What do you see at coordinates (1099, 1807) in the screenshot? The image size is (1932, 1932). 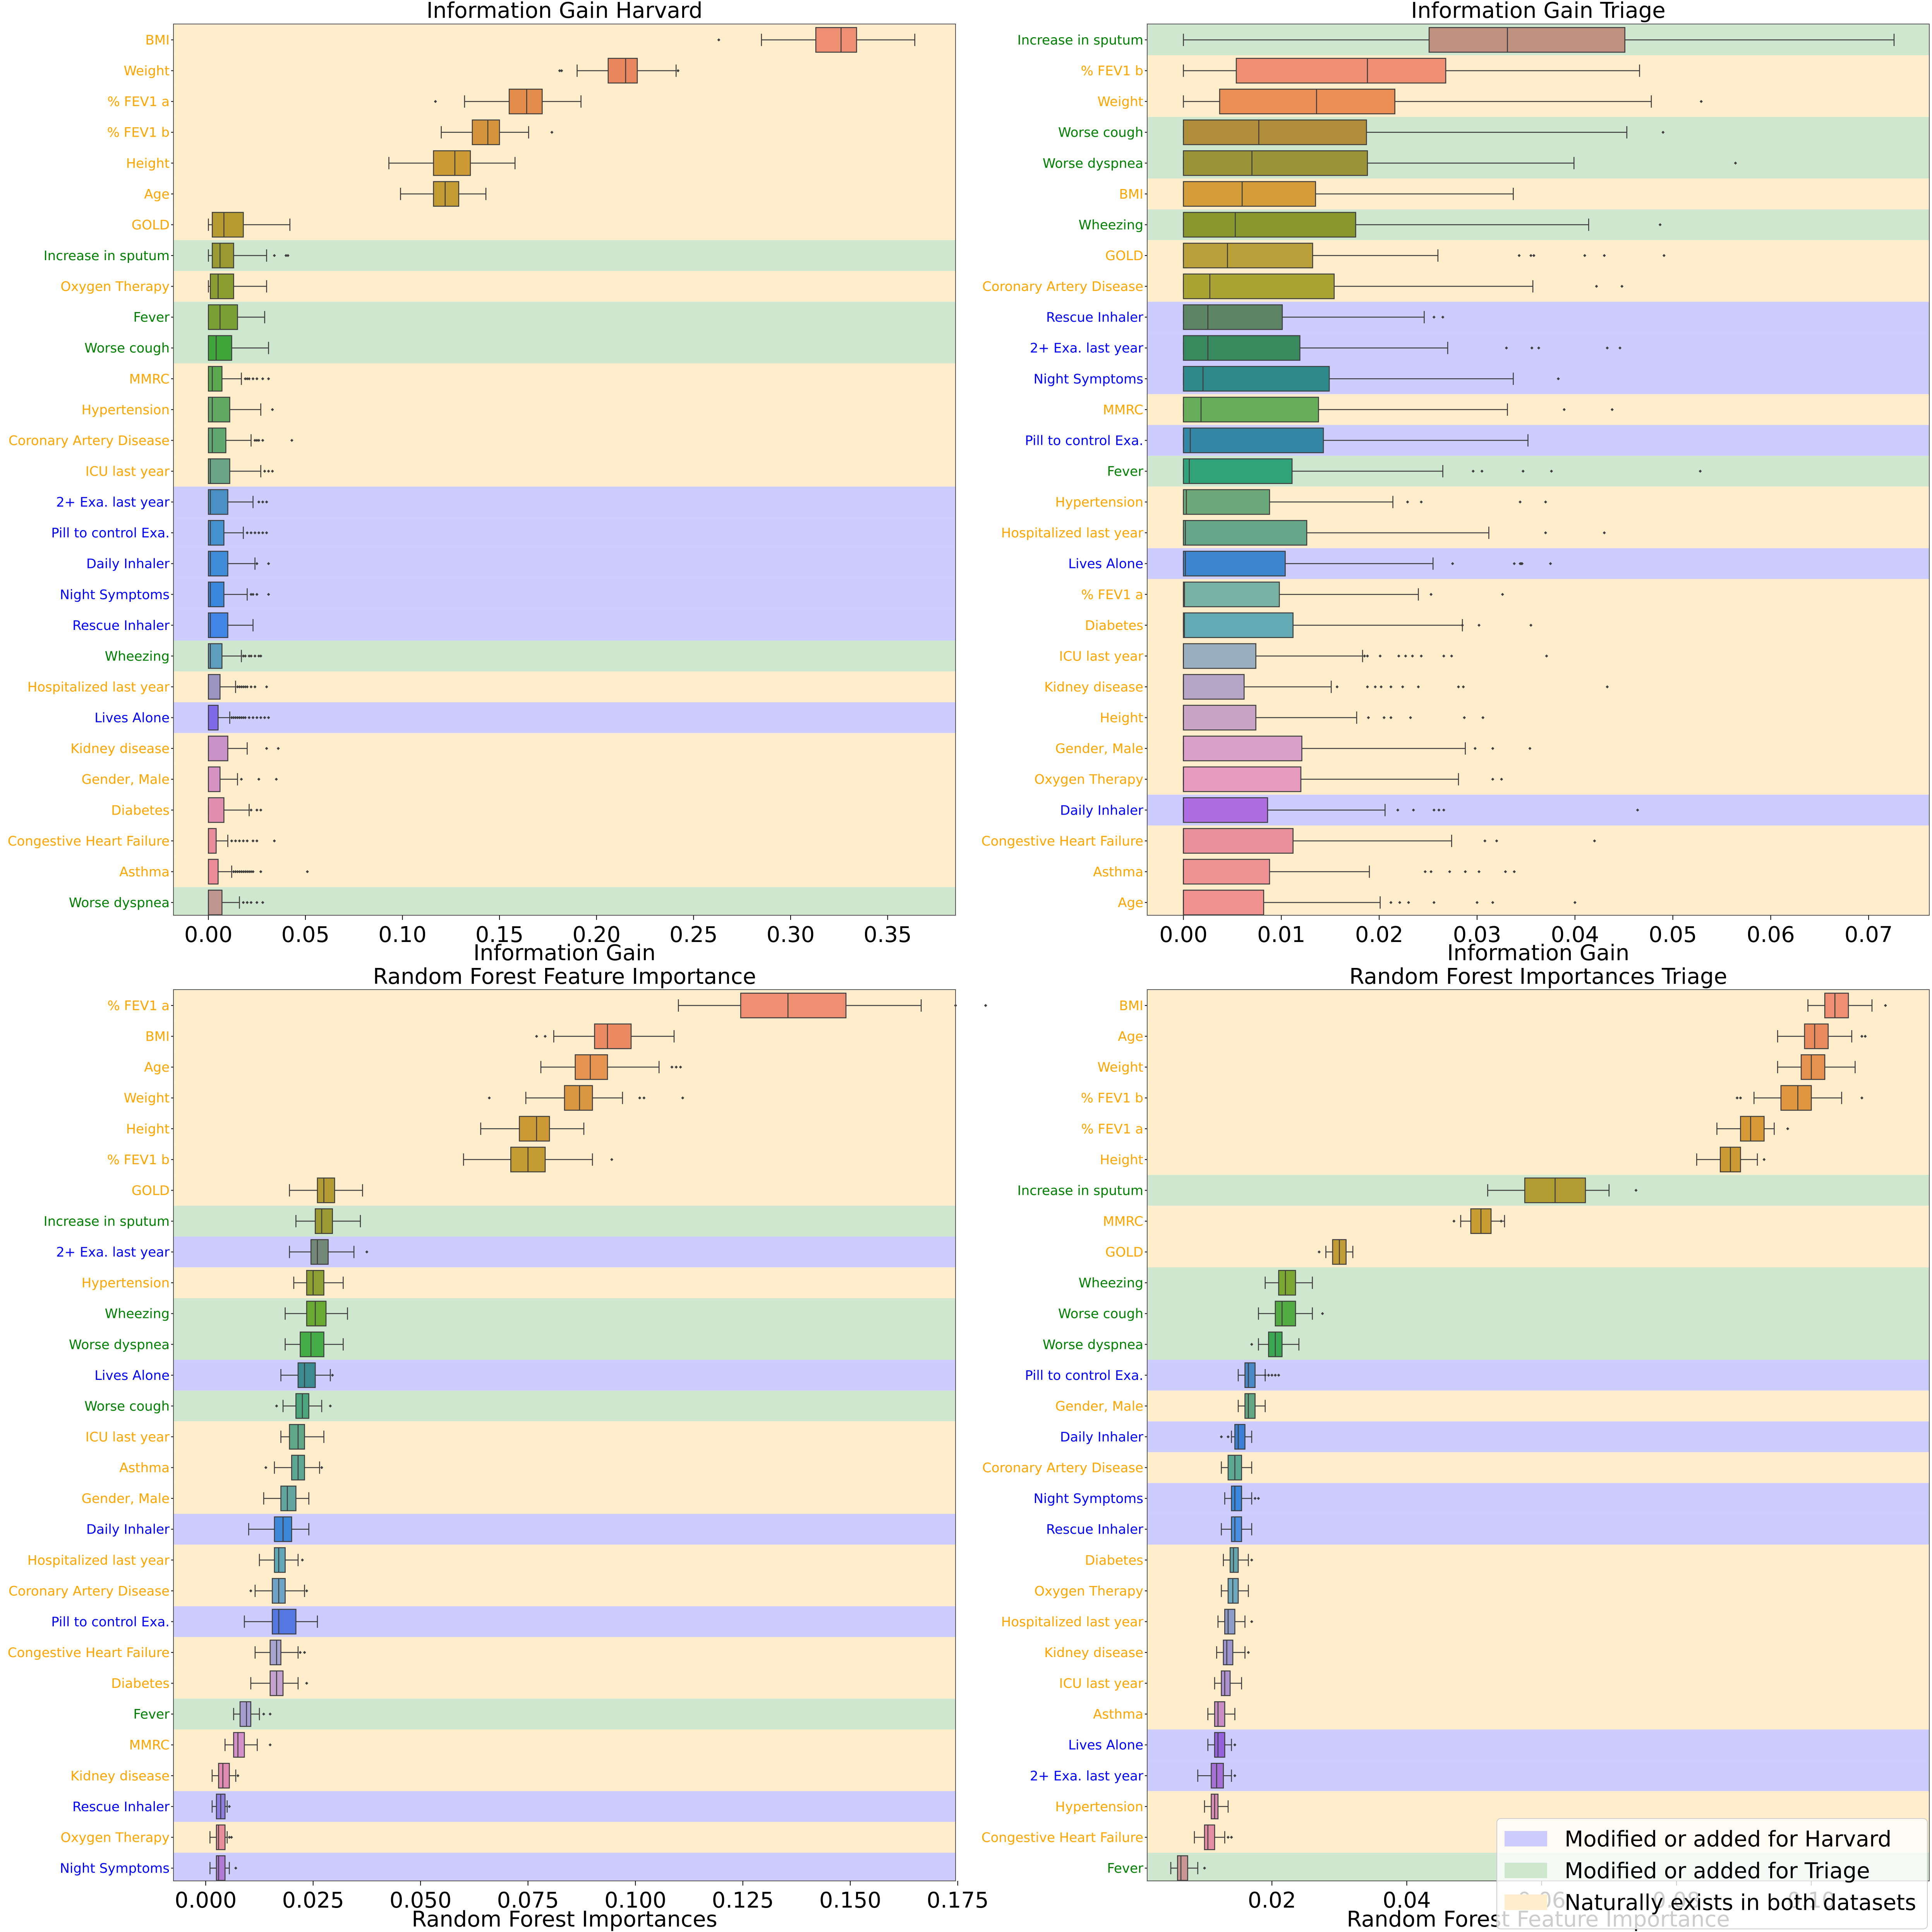 I see `feature-label: Hypertension` at bounding box center [1099, 1807].